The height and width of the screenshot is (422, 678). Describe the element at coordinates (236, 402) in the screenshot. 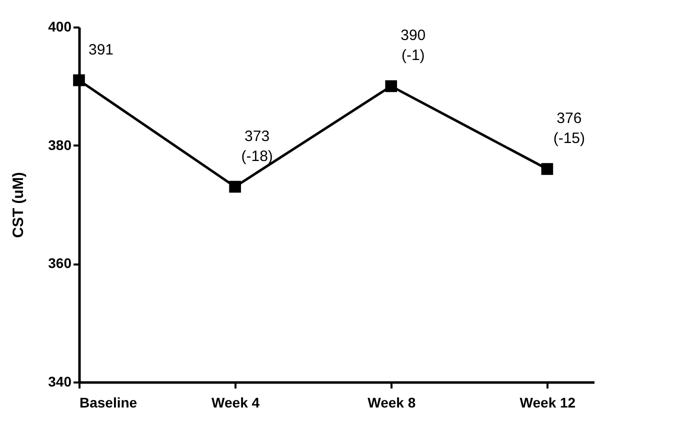

I see `x-tick-label: Week 4` at that location.